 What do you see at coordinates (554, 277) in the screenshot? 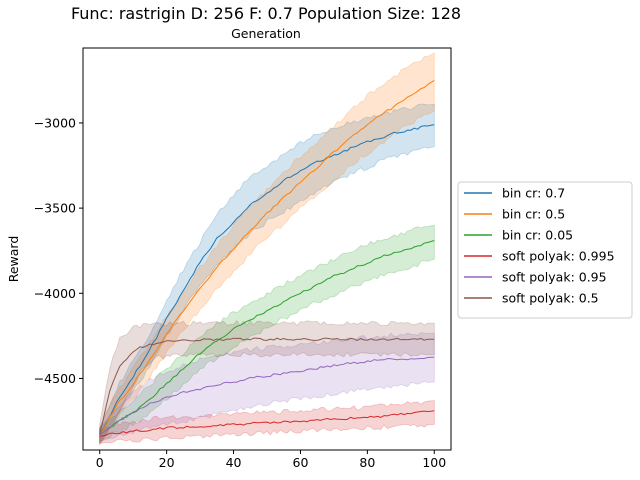
I see `legend-label-soft-polyak-0-95: soft polyak: 0.95` at bounding box center [554, 277].